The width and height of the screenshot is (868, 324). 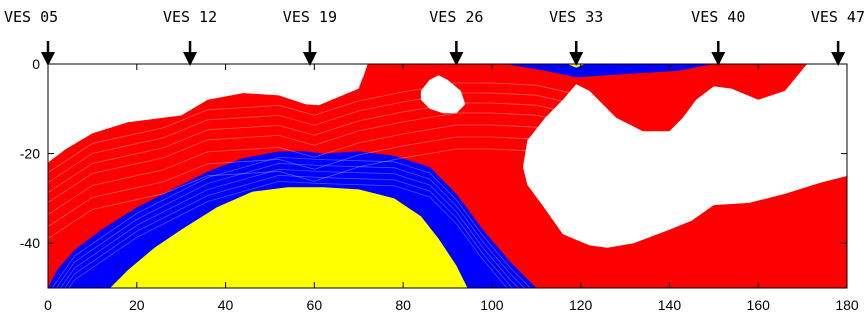 What do you see at coordinates (492, 305) in the screenshot?
I see `x-tick-label: 100` at bounding box center [492, 305].